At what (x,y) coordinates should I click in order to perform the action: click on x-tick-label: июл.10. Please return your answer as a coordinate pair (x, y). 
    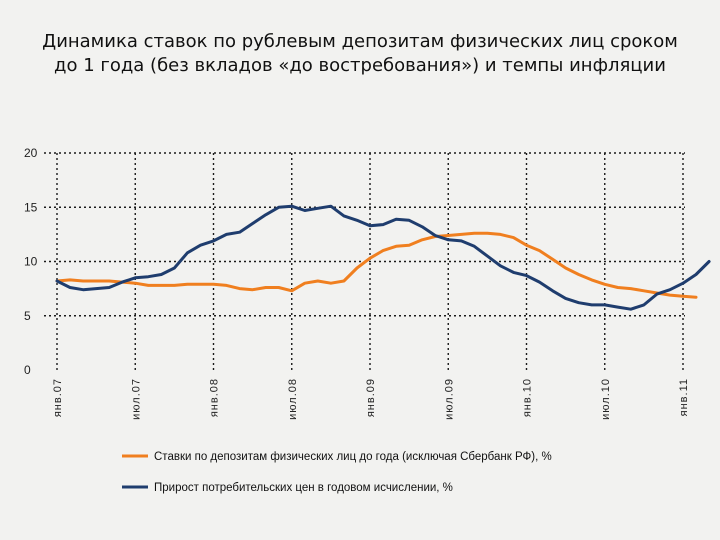
    Looking at the image, I should click on (606, 399).